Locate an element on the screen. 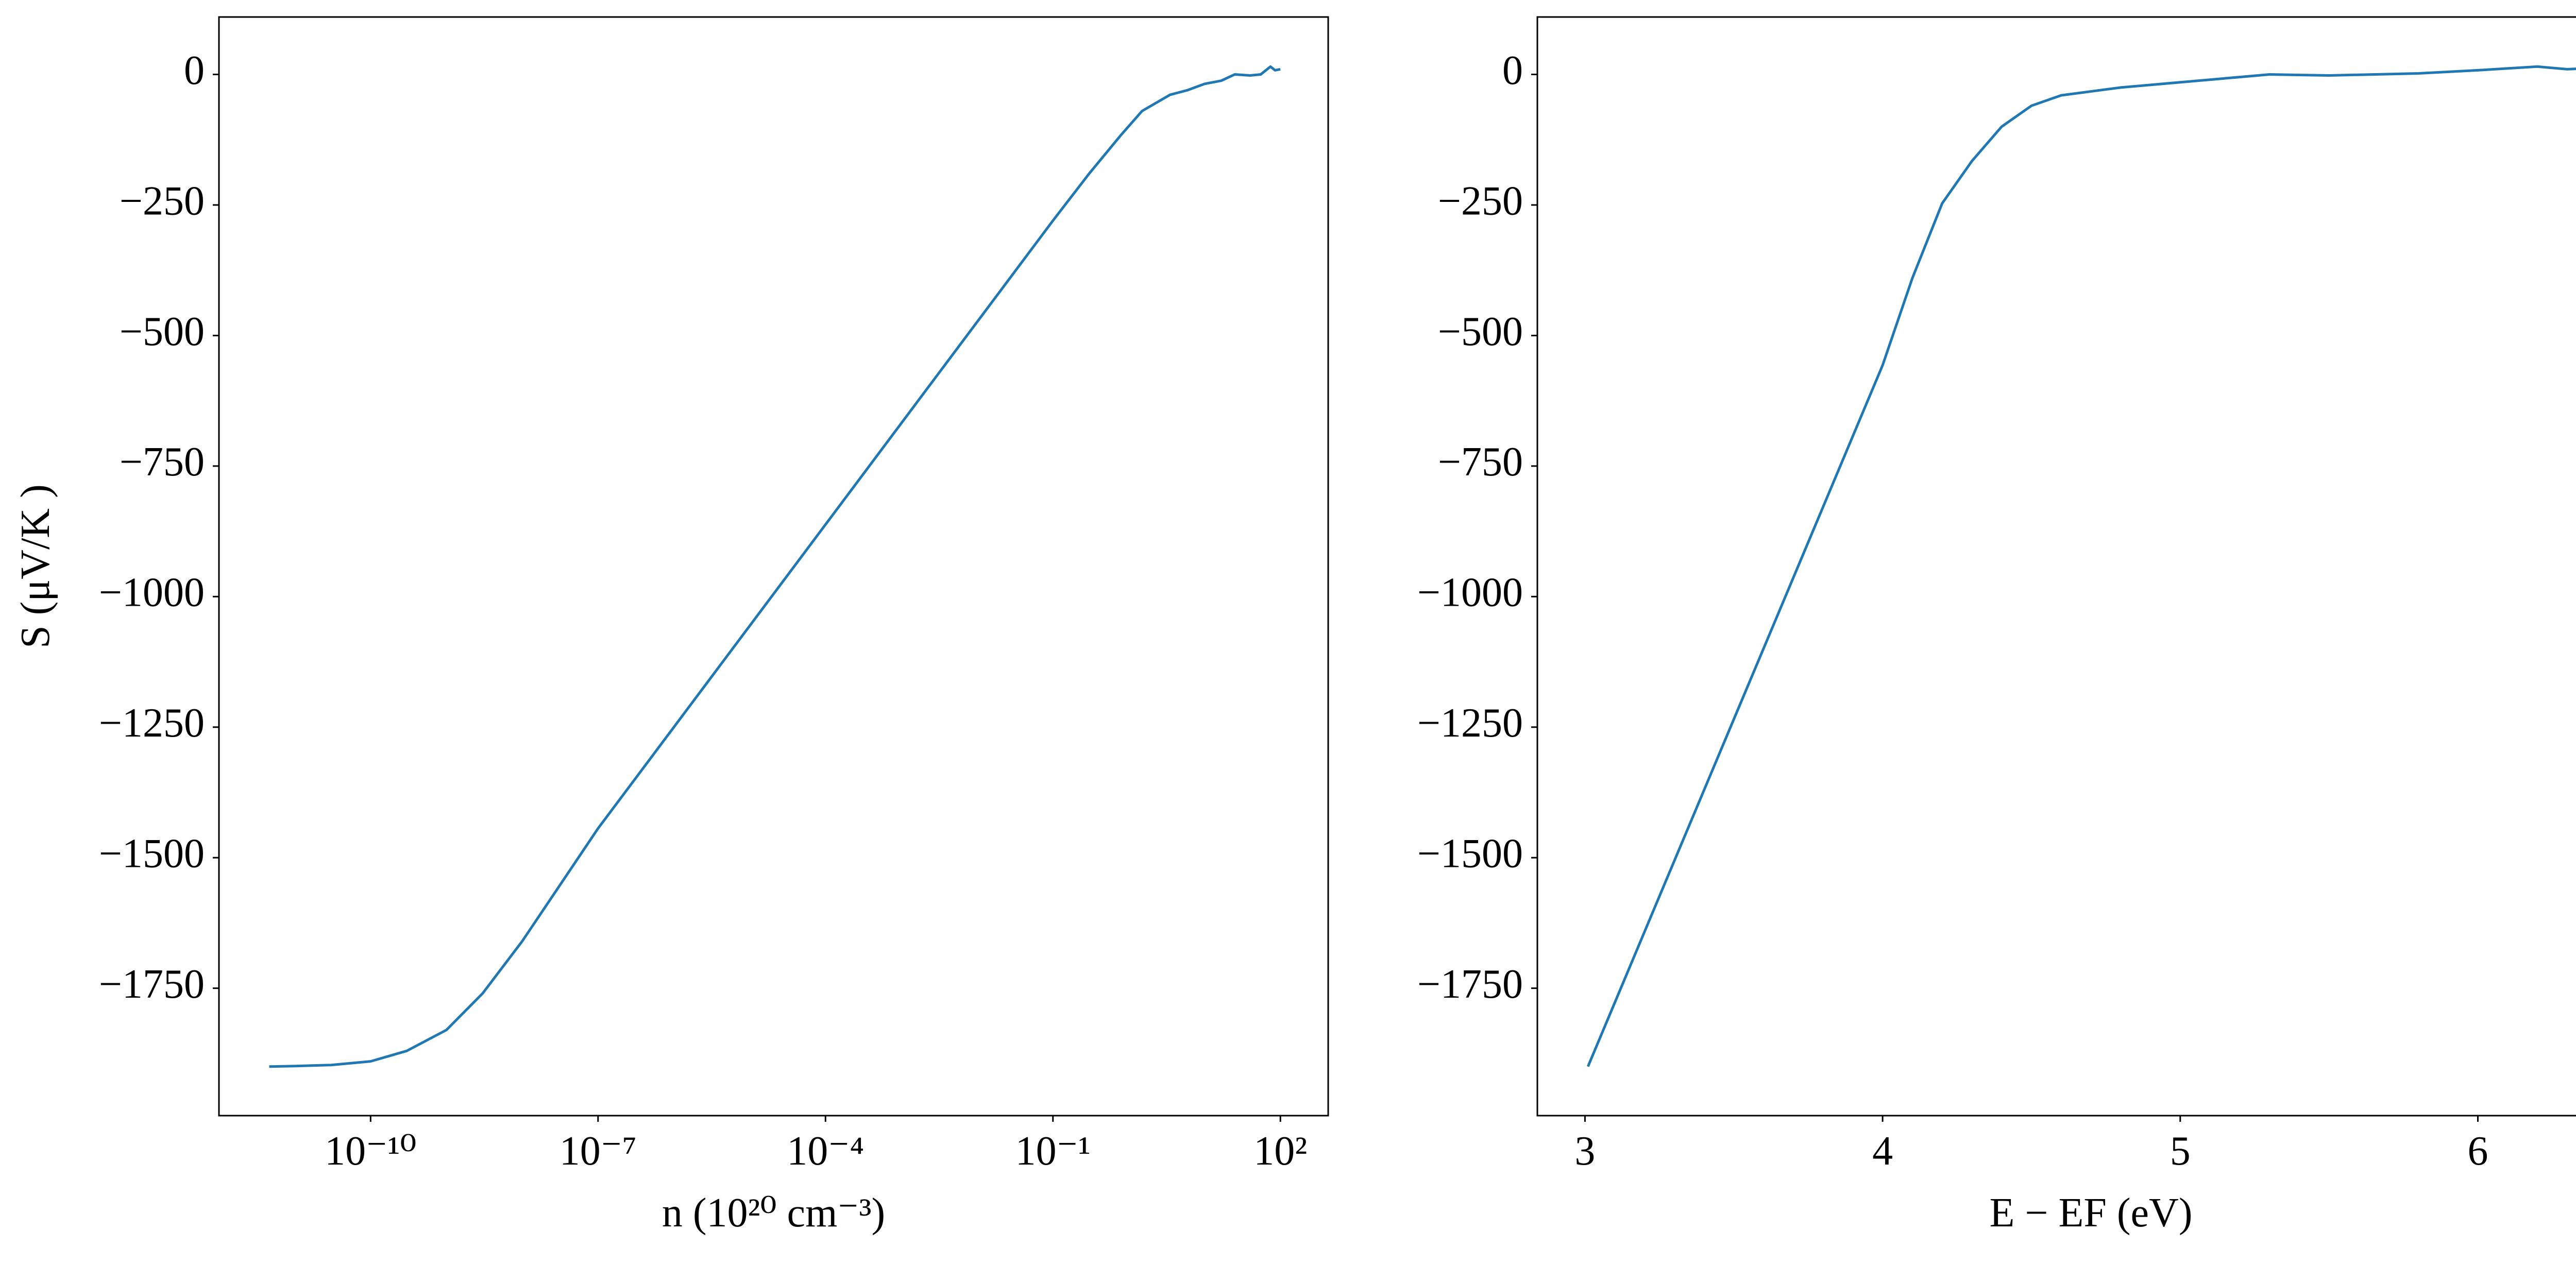 The width and height of the screenshot is (2576, 1282). x-tick-label: 10⁻¹ is located at coordinates (1053, 1151).